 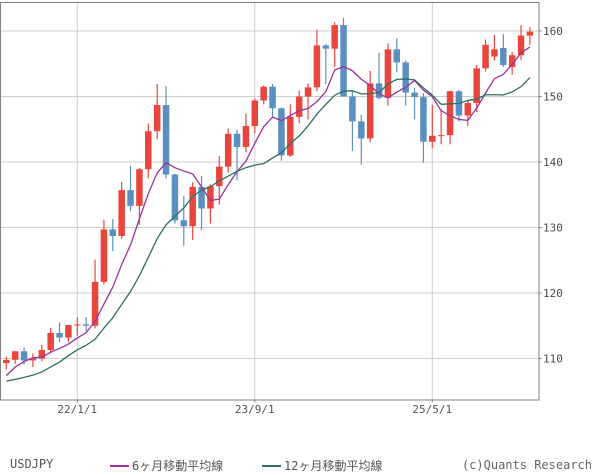 What do you see at coordinates (104, 255) in the screenshot?
I see `candle-body-2022-04-up` at bounding box center [104, 255].